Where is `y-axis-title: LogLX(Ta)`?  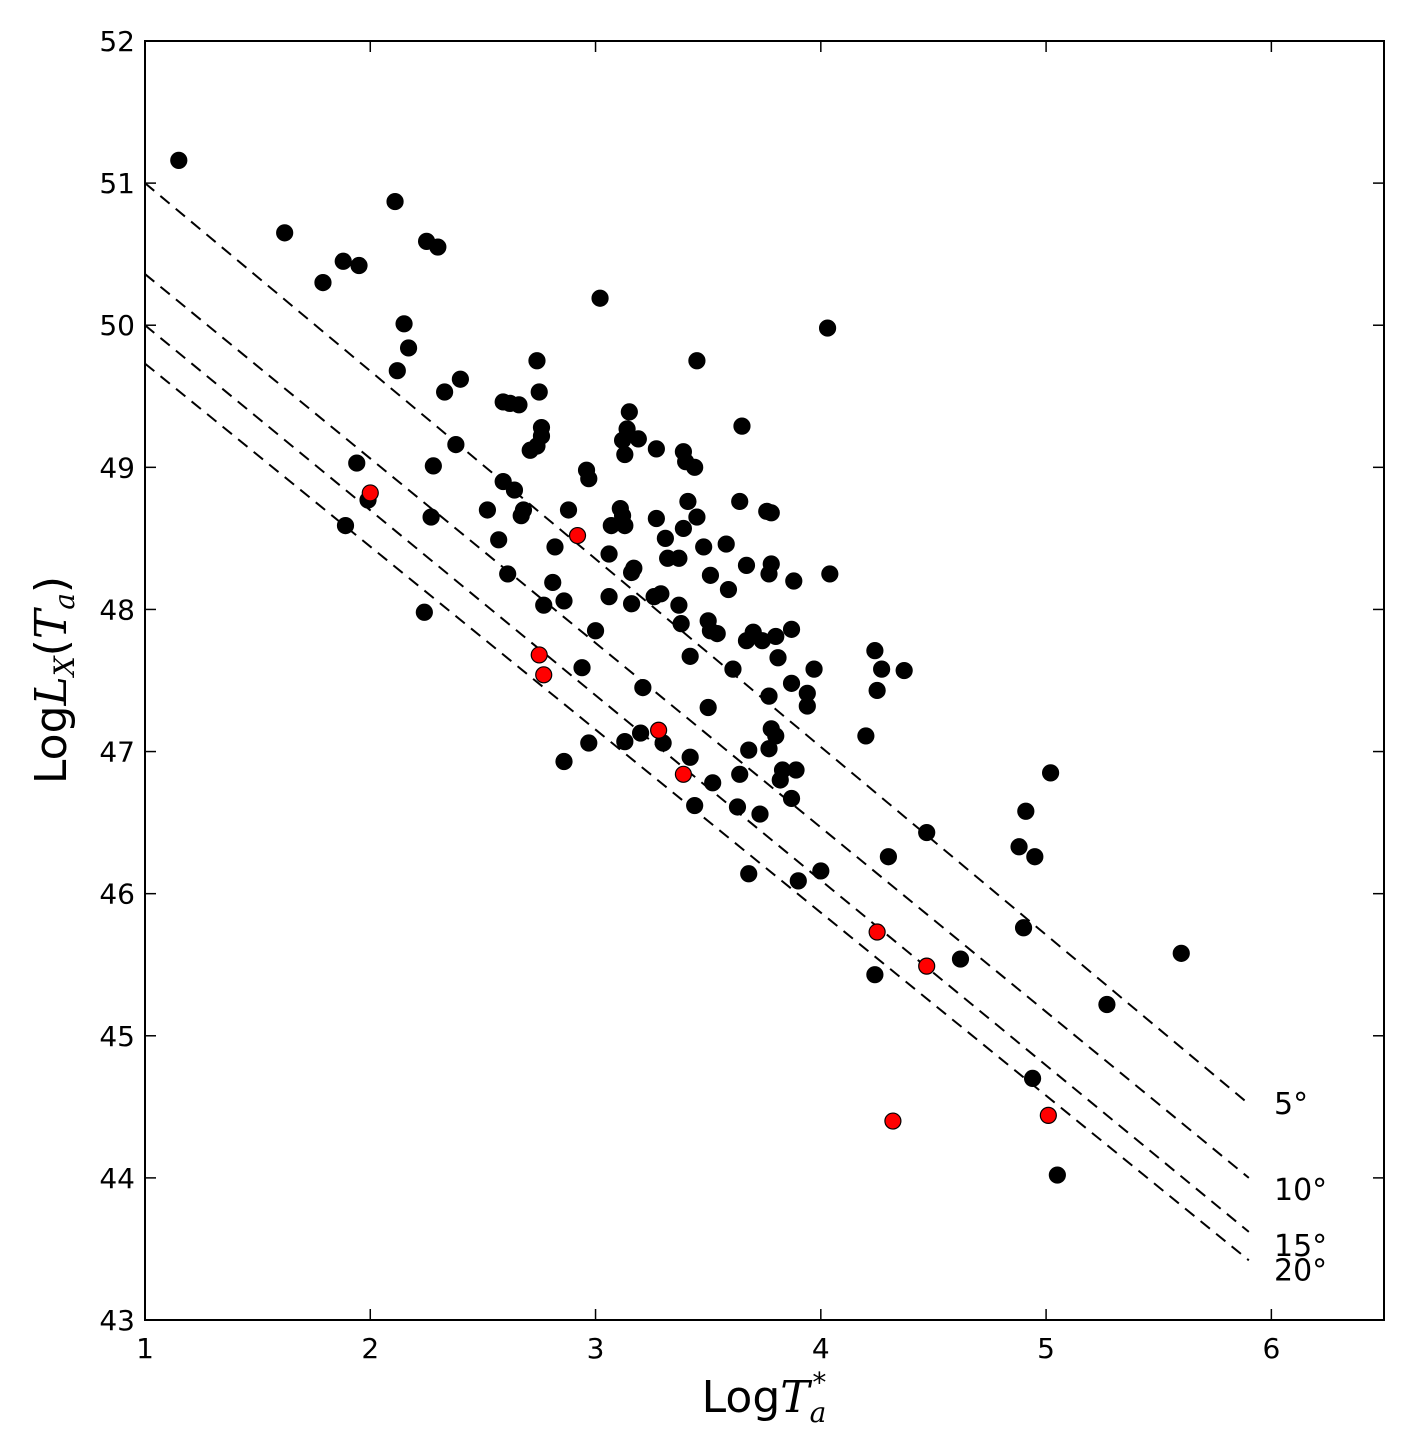
y-axis-title: LogLX(Ta) is located at coordinates (53, 680).